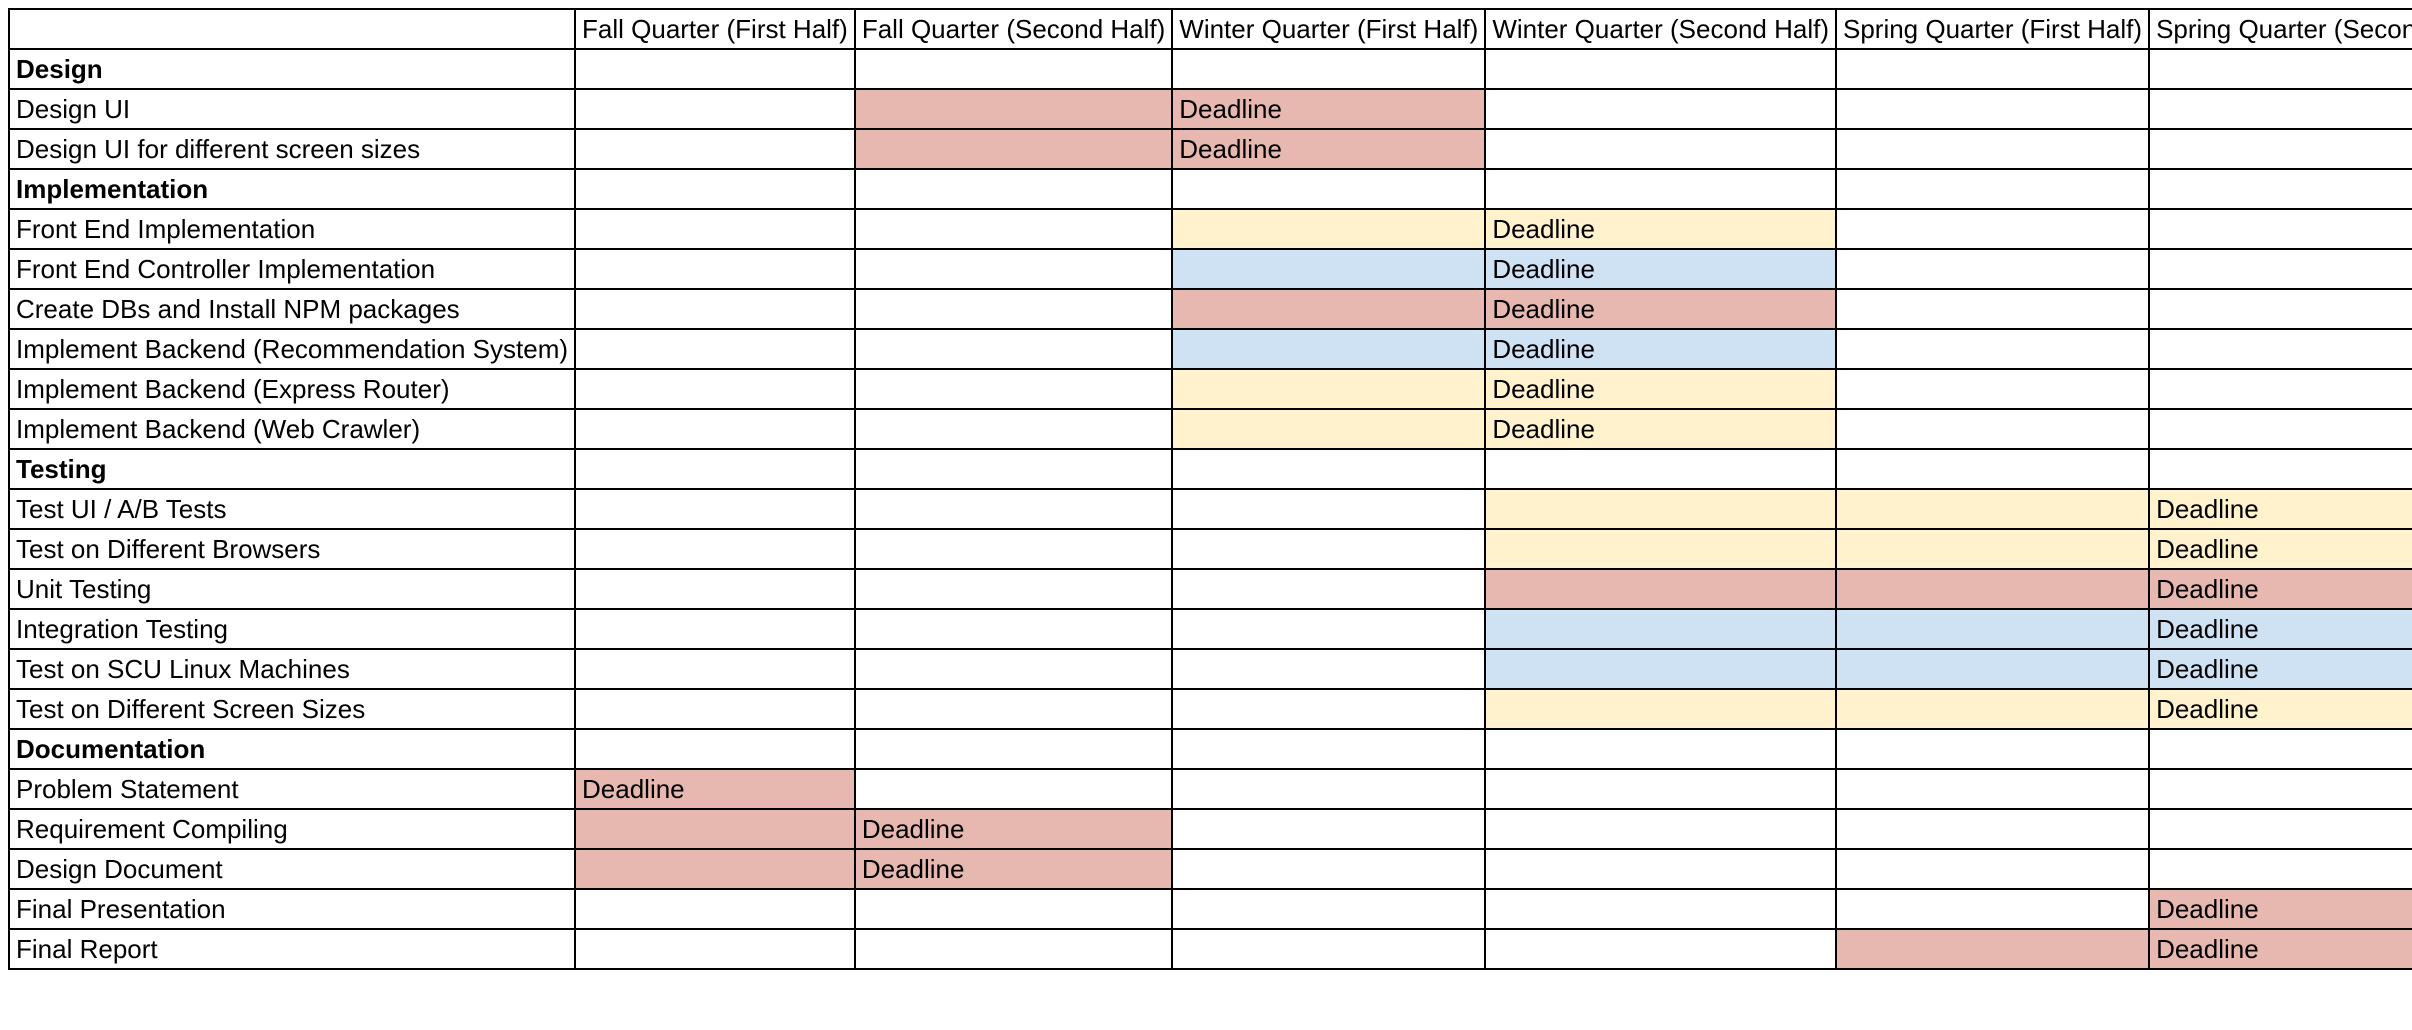  I want to click on column-header: Spring Quarter (First Half), so click(1992, 29).